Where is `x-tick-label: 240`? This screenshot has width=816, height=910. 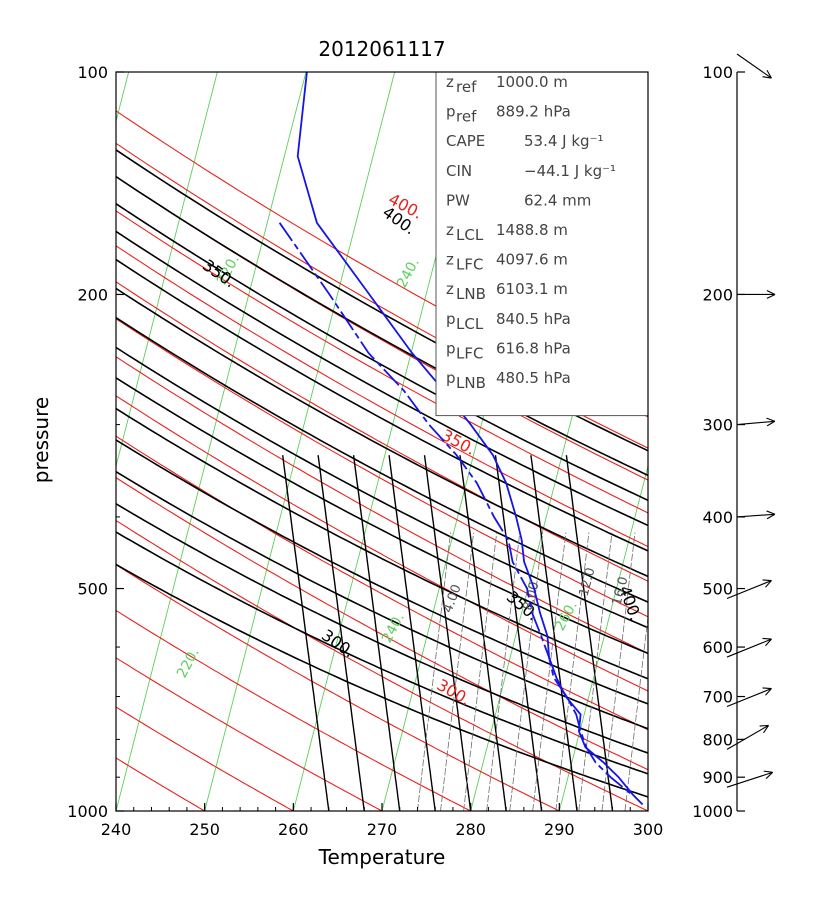 x-tick-label: 240 is located at coordinates (116, 829).